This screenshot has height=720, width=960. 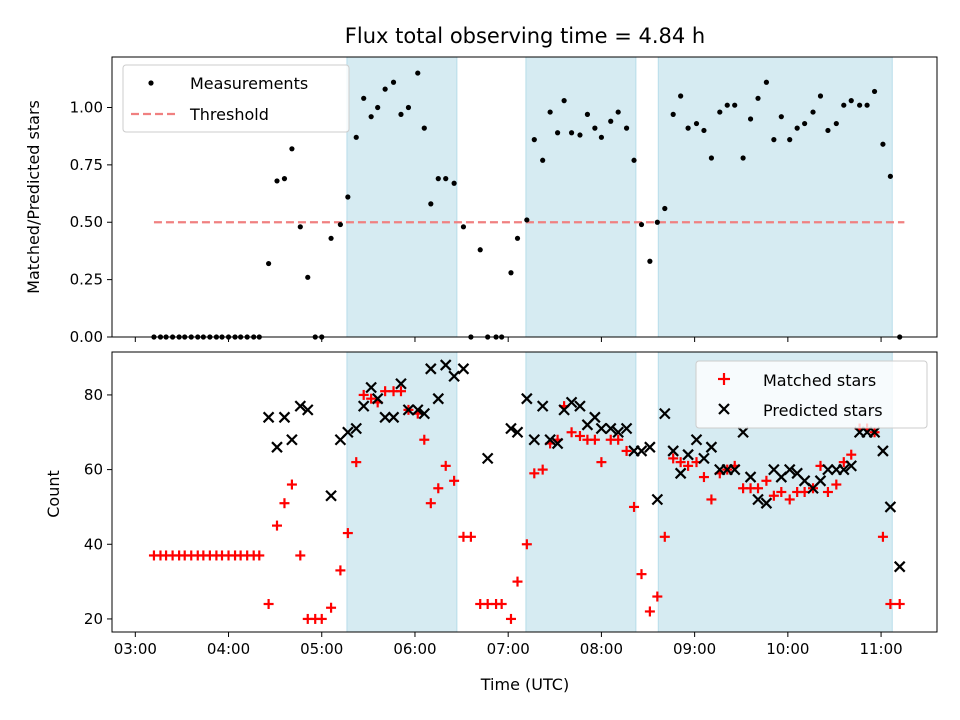 I want to click on count-panel-y-ticks: 20 40 60 80, so click(x=98, y=507).